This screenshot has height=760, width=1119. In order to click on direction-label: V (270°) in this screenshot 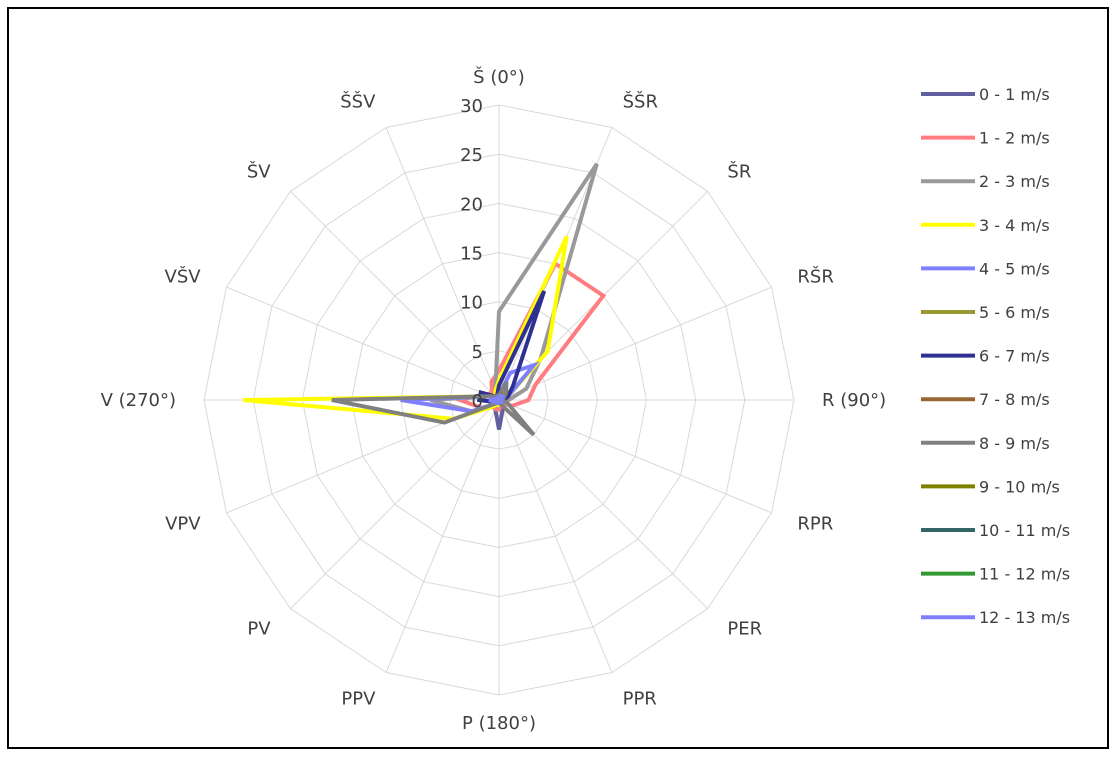, I will do `click(138, 400)`.